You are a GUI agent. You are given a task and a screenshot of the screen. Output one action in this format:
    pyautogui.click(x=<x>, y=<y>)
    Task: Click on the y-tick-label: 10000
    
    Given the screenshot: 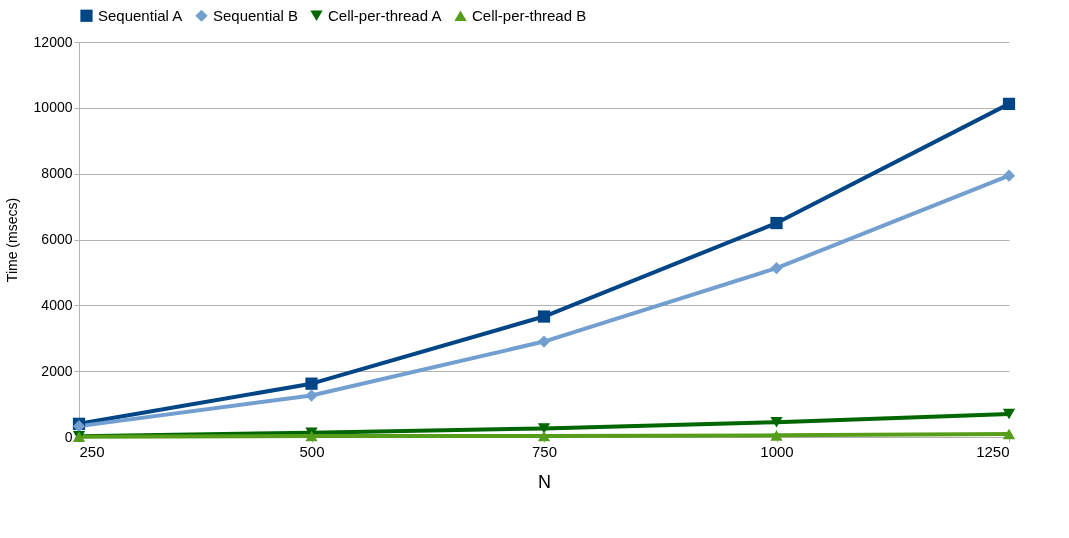 What is the action you would take?
    pyautogui.click(x=53, y=107)
    